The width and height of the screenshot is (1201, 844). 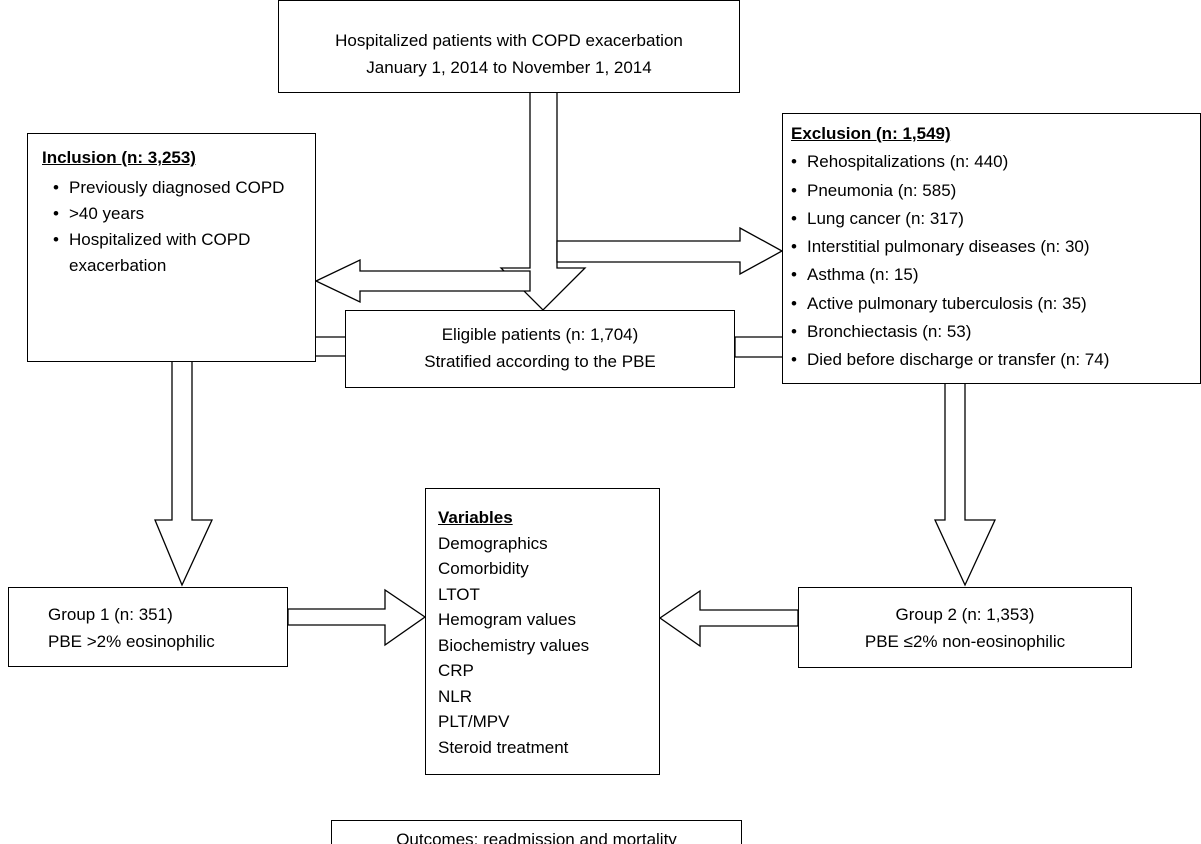 What do you see at coordinates (507, 619) in the screenshot?
I see `variable-item: Hemogram values` at bounding box center [507, 619].